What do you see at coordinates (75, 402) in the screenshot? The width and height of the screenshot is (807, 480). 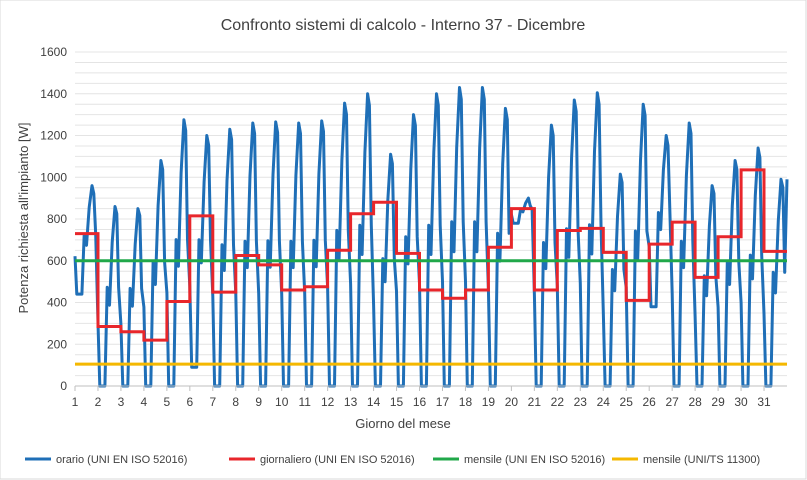 I see `x-tick-label: 1` at bounding box center [75, 402].